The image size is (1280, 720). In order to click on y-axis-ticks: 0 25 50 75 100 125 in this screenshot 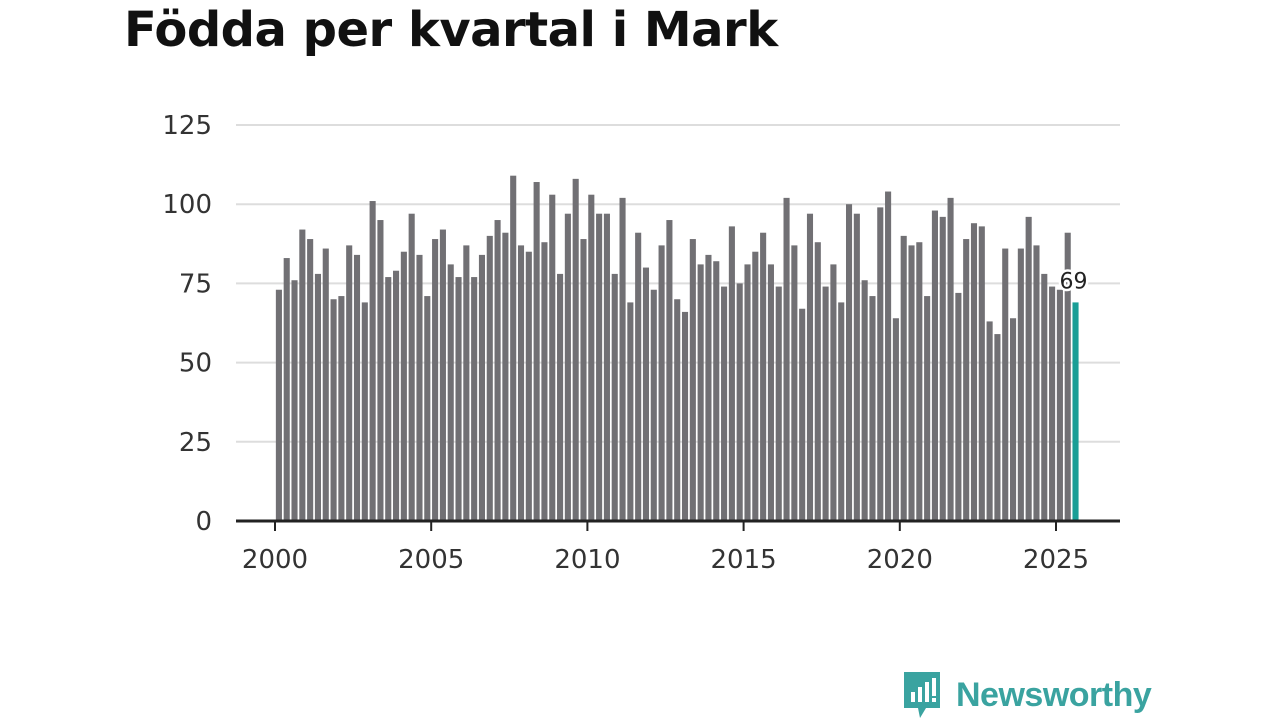, I will do `click(187, 324)`.